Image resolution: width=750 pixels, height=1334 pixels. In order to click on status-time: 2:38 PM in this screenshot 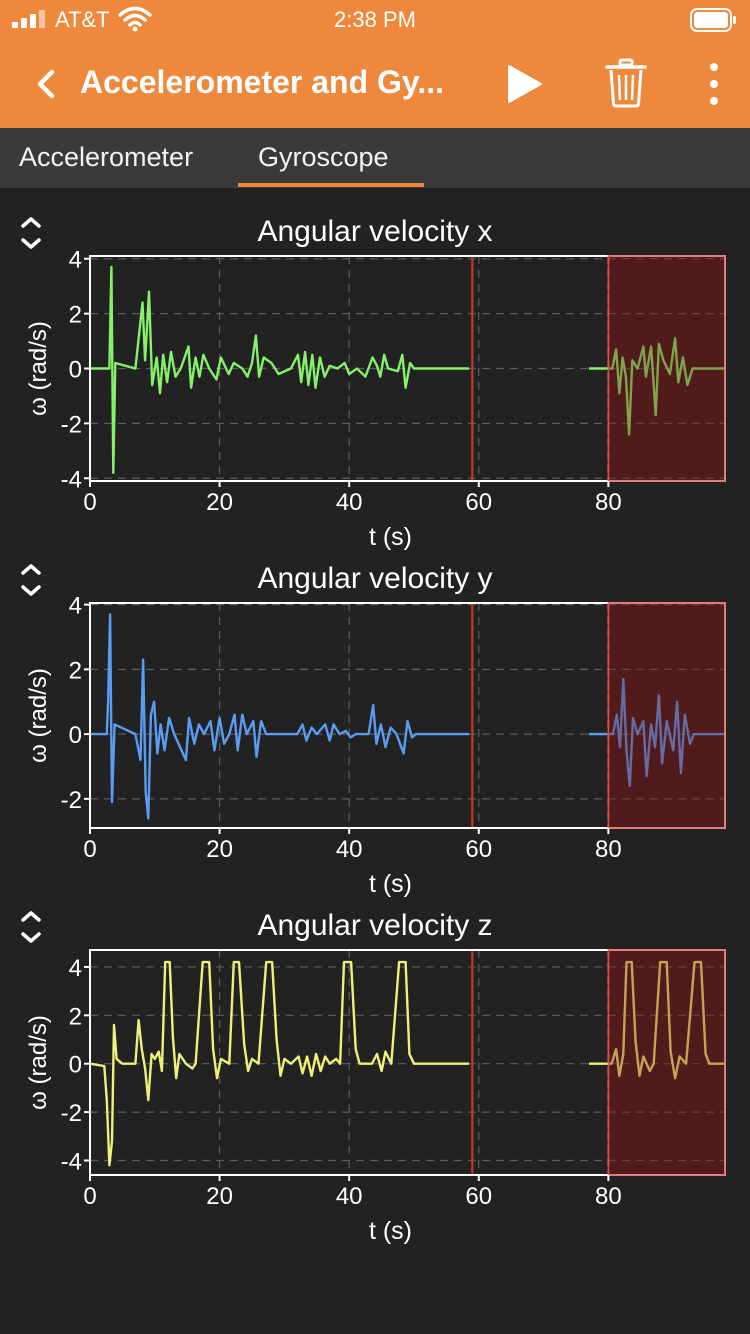, I will do `click(375, 19)`.